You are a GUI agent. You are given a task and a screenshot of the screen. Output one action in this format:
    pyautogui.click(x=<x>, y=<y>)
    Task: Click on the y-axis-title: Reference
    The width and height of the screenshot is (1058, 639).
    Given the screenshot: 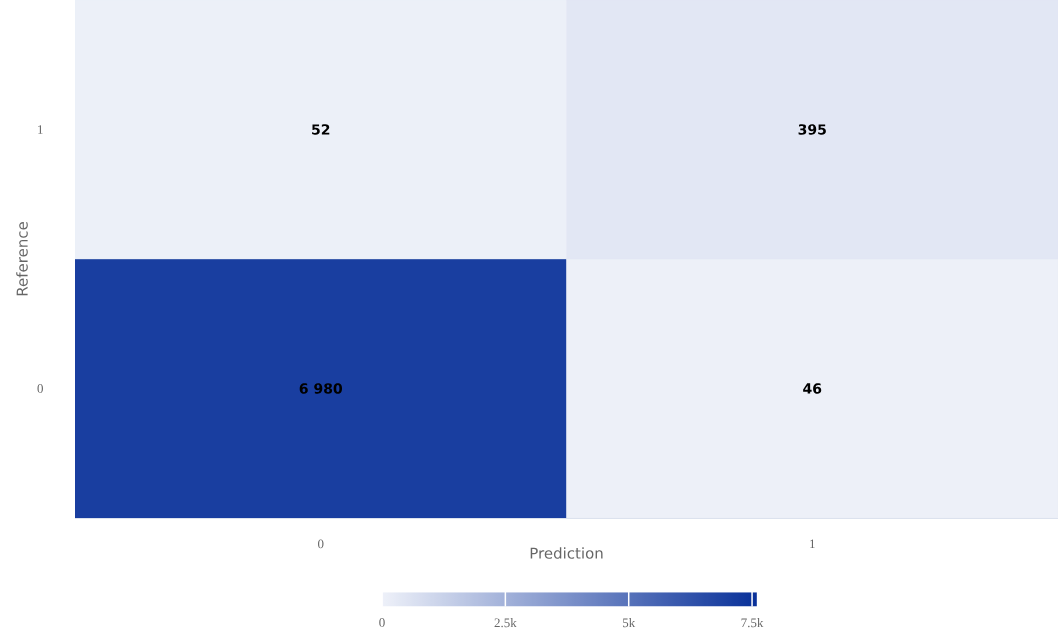 What is the action you would take?
    pyautogui.click(x=22, y=259)
    